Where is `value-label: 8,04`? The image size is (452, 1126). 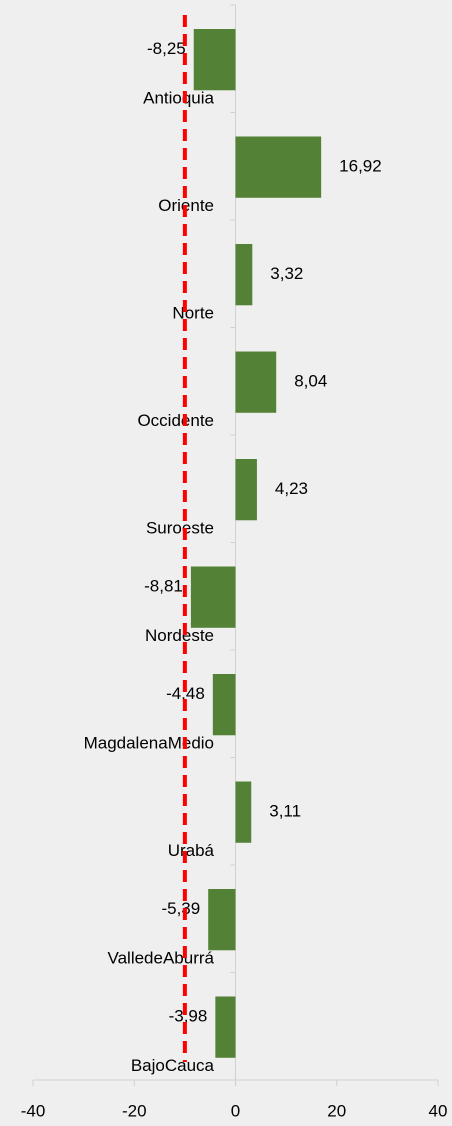 value-label: 8,04 is located at coordinates (310, 381).